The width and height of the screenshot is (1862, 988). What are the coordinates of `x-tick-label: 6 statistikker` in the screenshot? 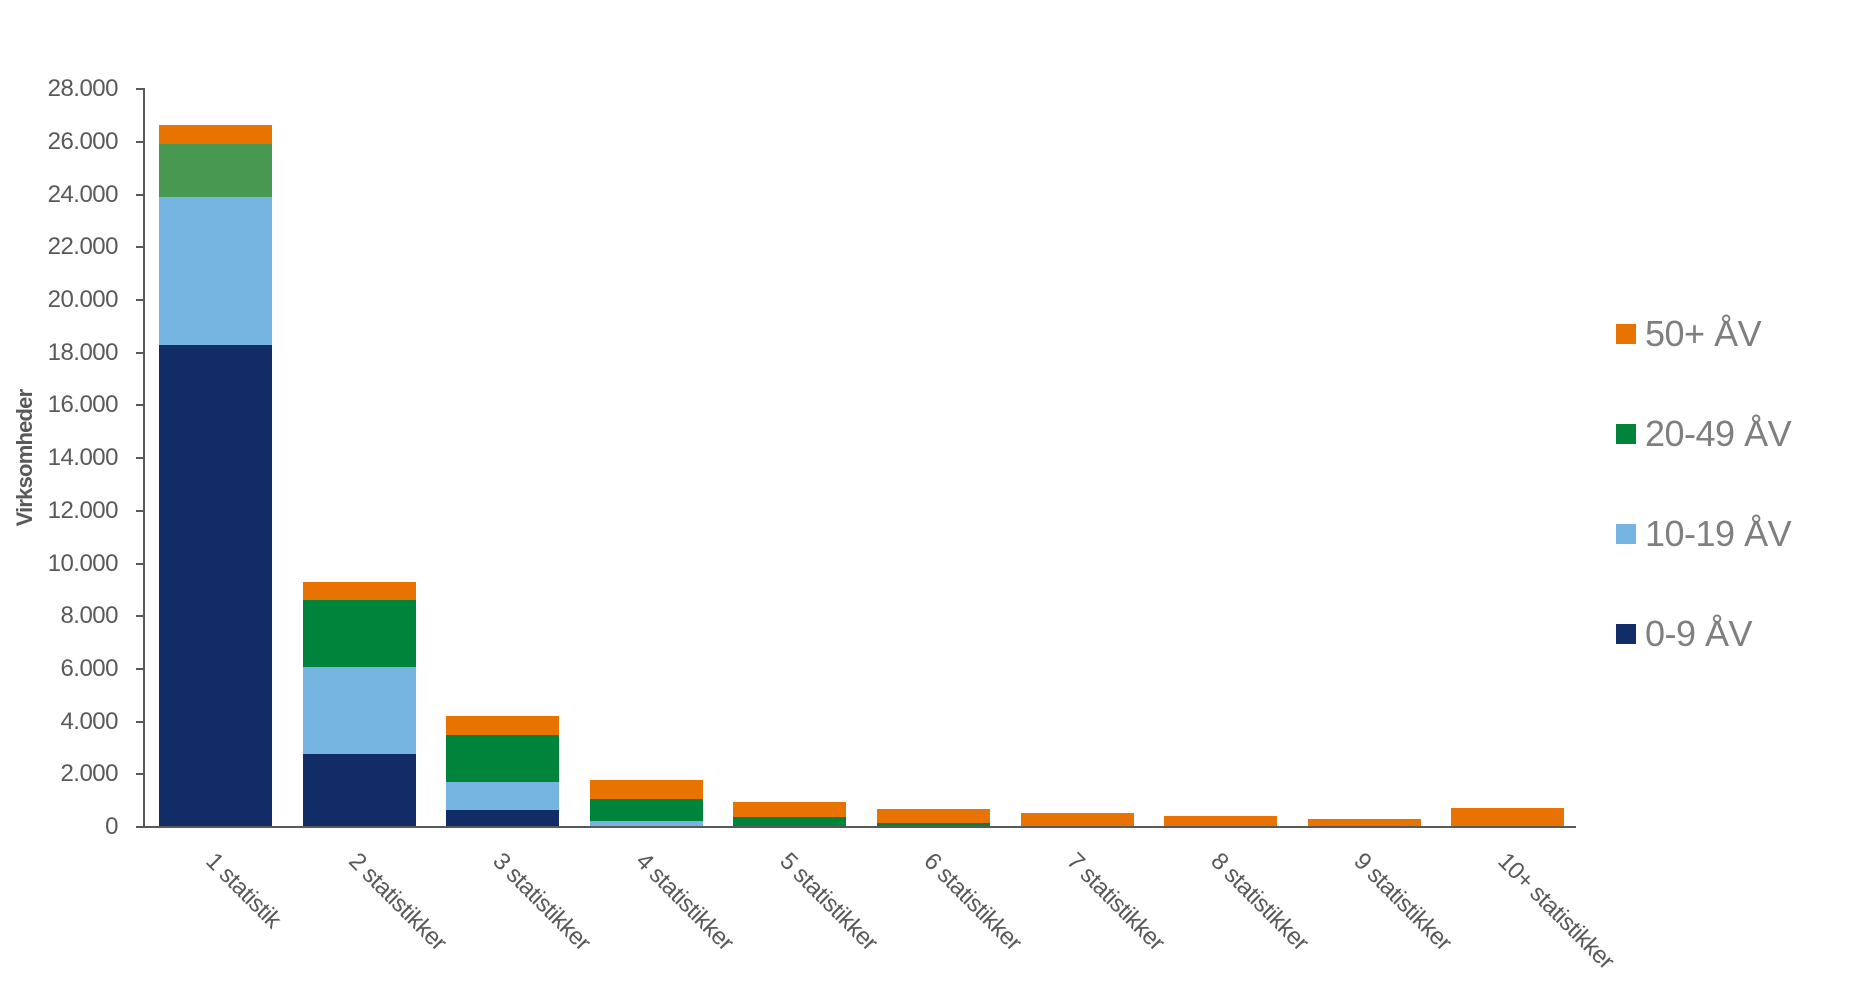 It's located at (972, 902).